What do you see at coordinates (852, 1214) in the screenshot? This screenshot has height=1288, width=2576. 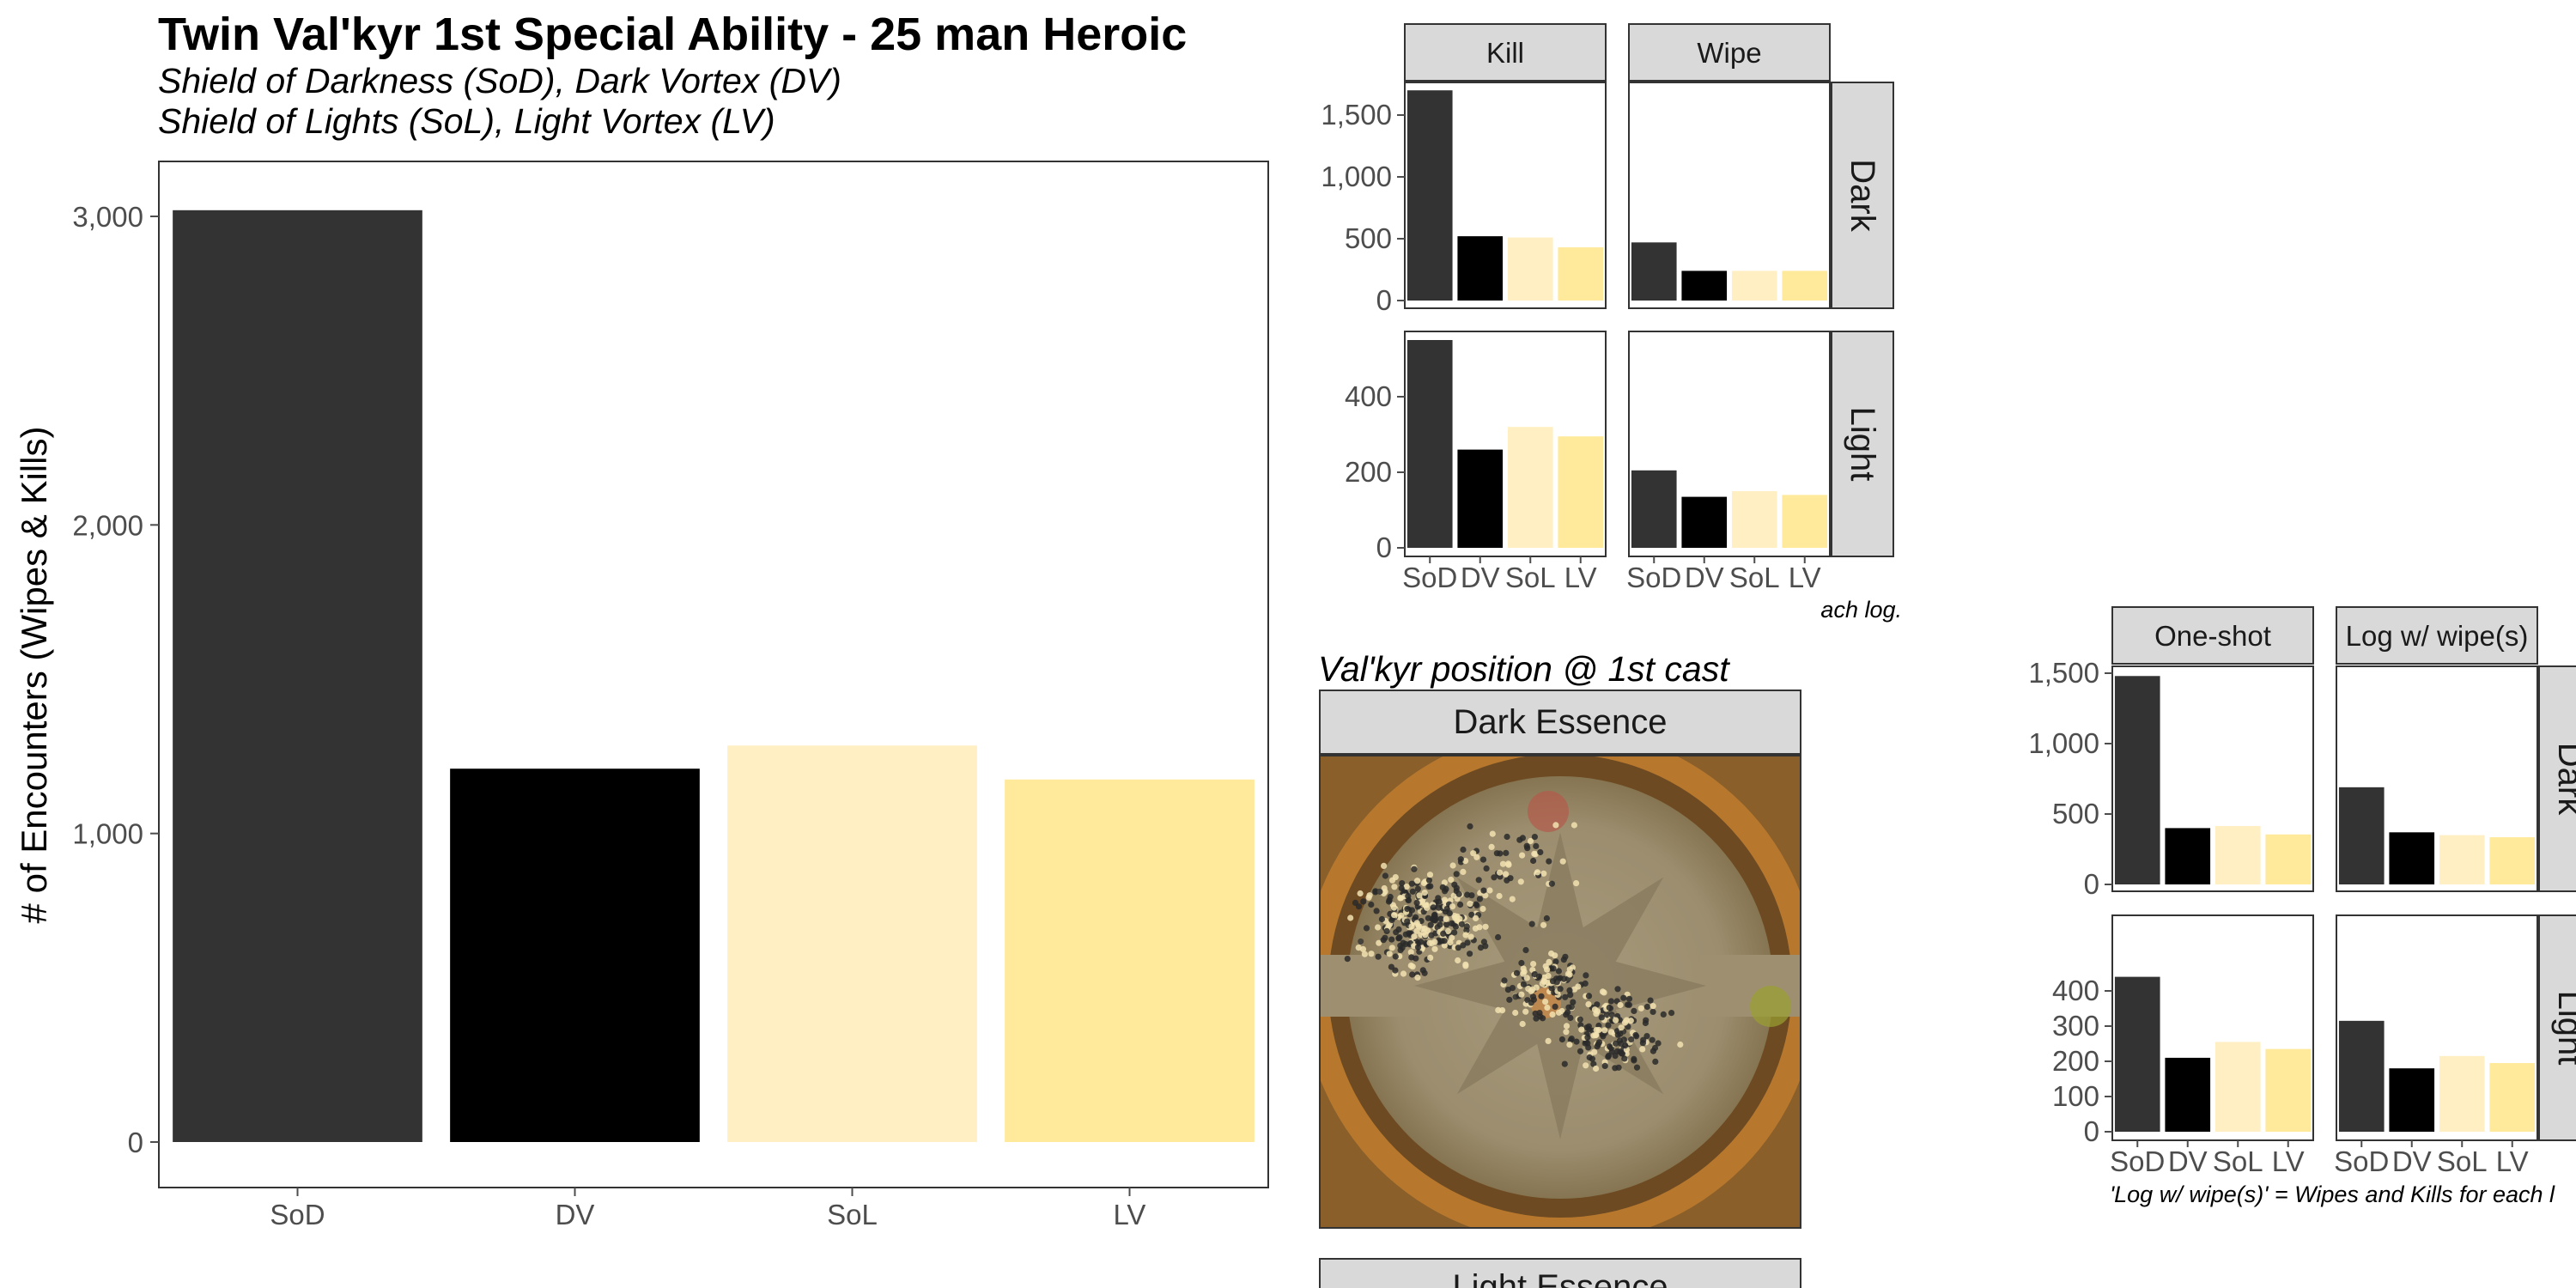 I see `x-tick-label: SoL` at bounding box center [852, 1214].